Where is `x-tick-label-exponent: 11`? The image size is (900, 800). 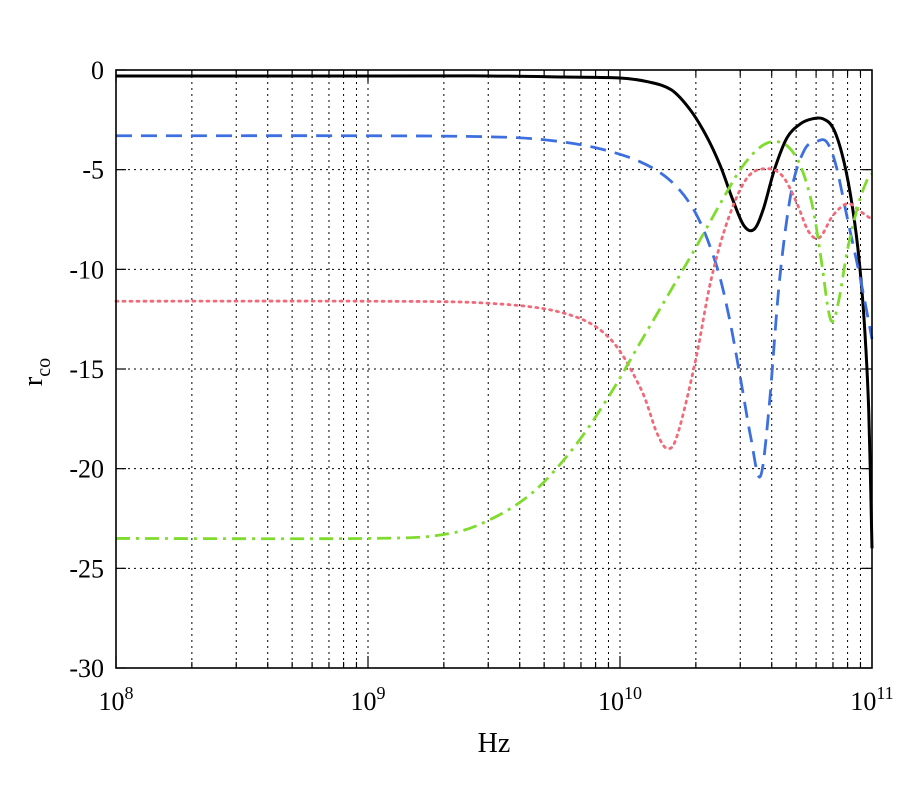 x-tick-label-exponent: 11 is located at coordinates (884, 693).